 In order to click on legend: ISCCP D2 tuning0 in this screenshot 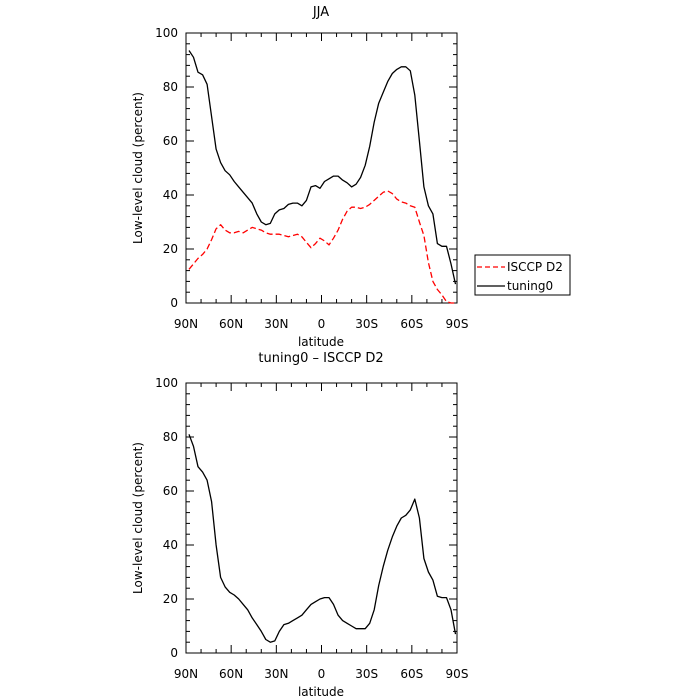, I will do `click(522, 275)`.